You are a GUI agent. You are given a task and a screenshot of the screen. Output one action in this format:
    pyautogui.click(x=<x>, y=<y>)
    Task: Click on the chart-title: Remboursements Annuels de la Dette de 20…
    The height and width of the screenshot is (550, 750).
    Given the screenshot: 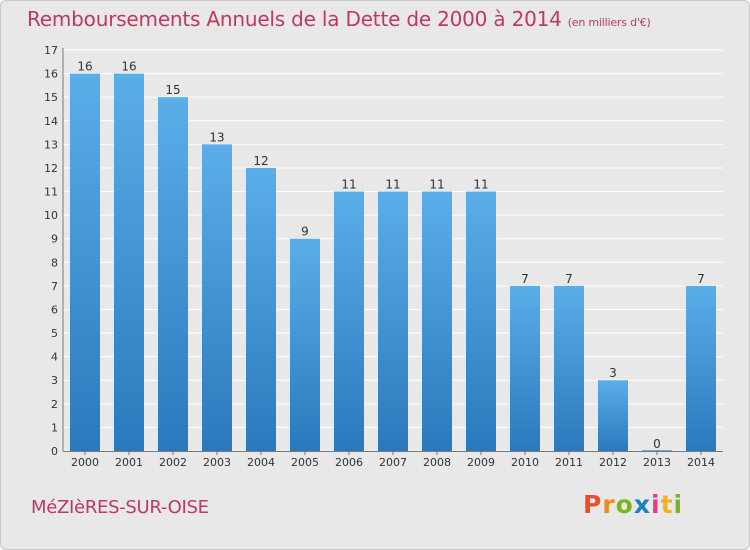 What is the action you would take?
    pyautogui.click(x=339, y=19)
    